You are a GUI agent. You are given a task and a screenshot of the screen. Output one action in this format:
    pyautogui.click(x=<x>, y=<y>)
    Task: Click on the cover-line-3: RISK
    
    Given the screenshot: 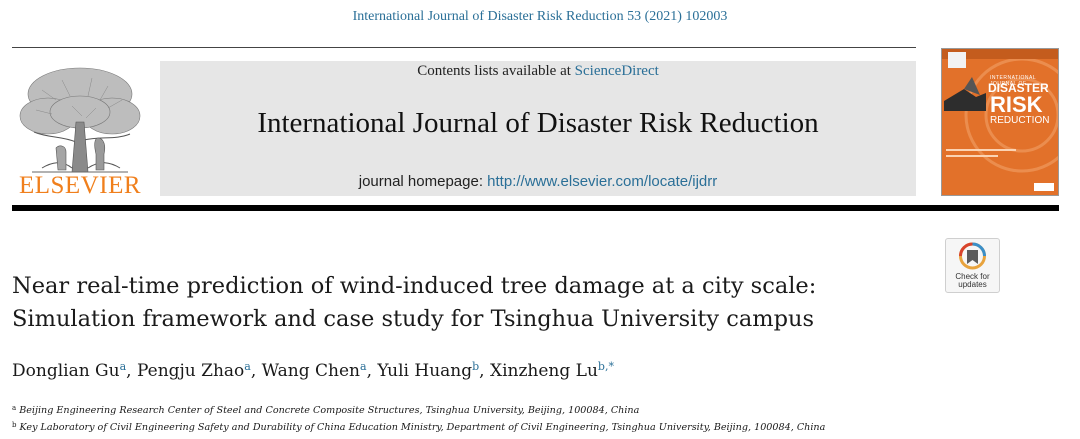 What is the action you would take?
    pyautogui.click(x=1016, y=104)
    